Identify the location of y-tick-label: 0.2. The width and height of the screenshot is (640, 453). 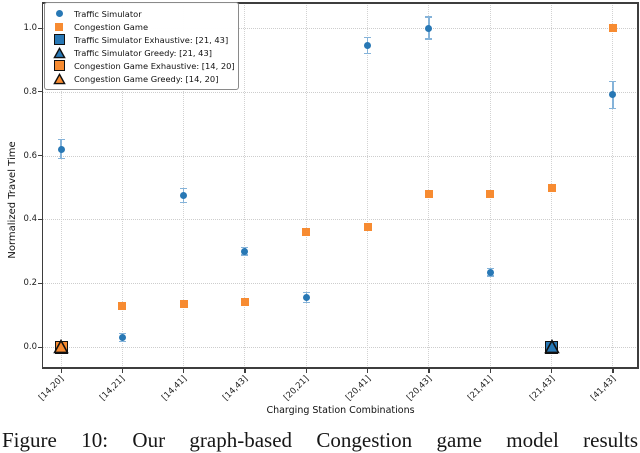
(30, 283).